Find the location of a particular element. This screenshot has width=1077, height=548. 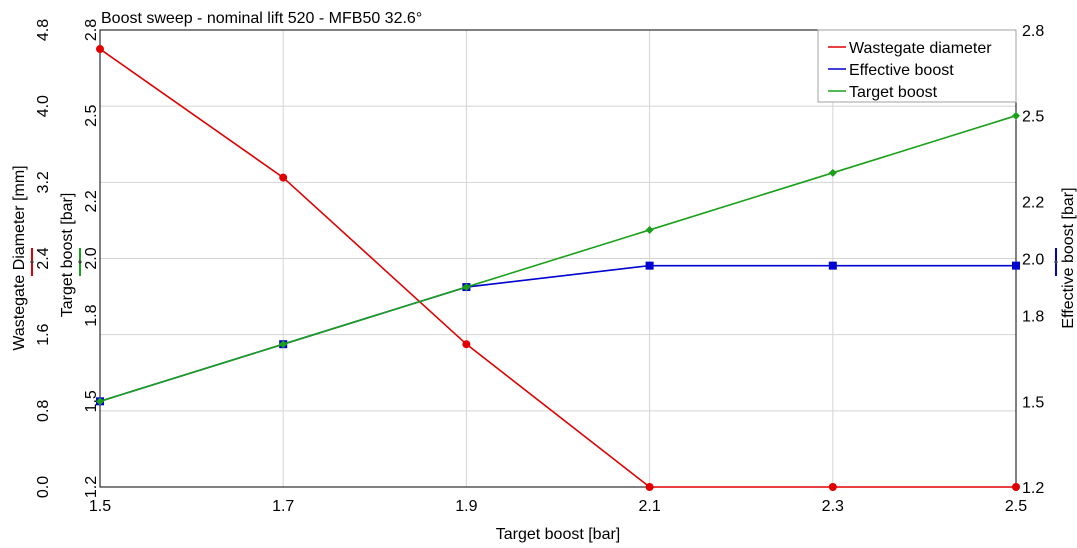

target-boost-color-key-dot is located at coordinates (80, 262).